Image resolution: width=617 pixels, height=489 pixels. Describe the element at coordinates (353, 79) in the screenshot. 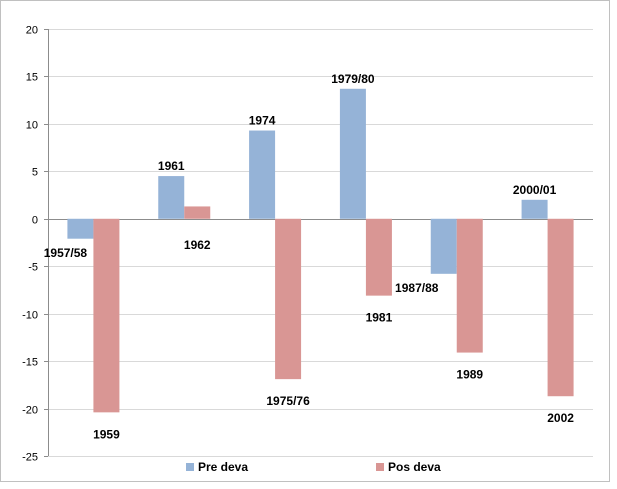

I see `data-label-pre: 1979/80` at that location.